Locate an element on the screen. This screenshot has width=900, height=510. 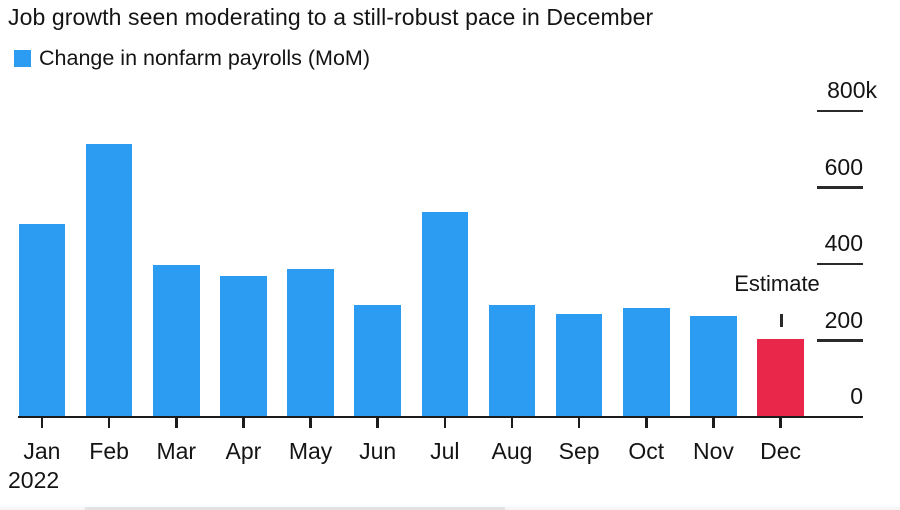
bar-dec is located at coordinates (780, 378).